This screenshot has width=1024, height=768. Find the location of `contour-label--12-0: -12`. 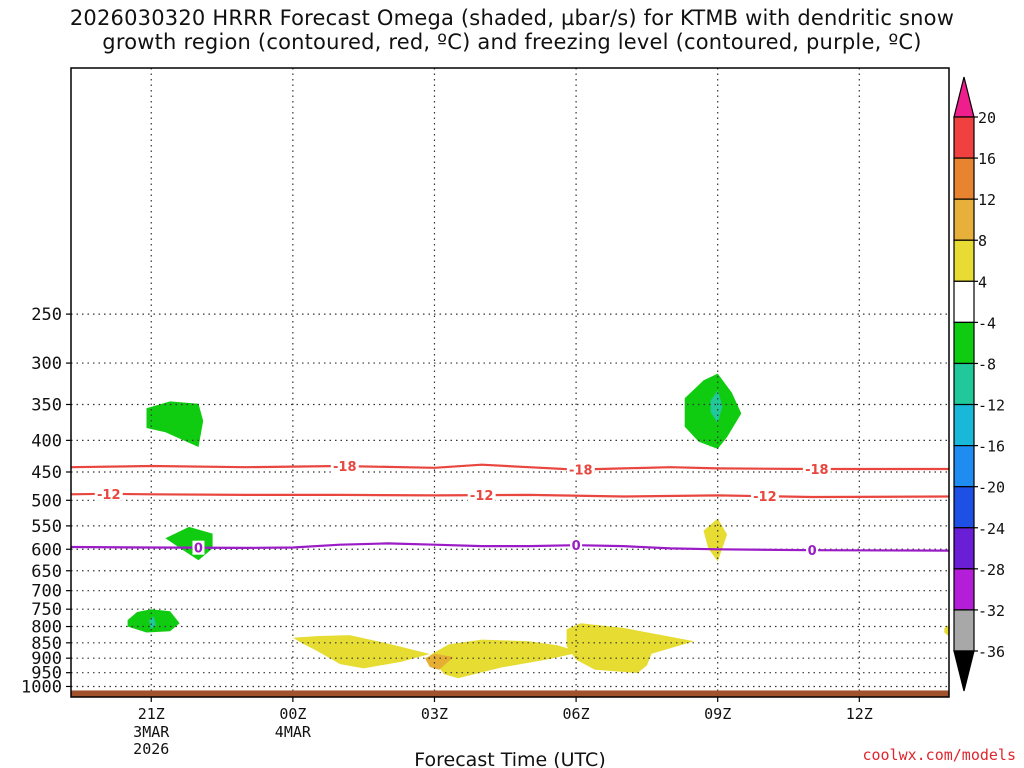

contour-label--12-0: -12 is located at coordinates (109, 495).